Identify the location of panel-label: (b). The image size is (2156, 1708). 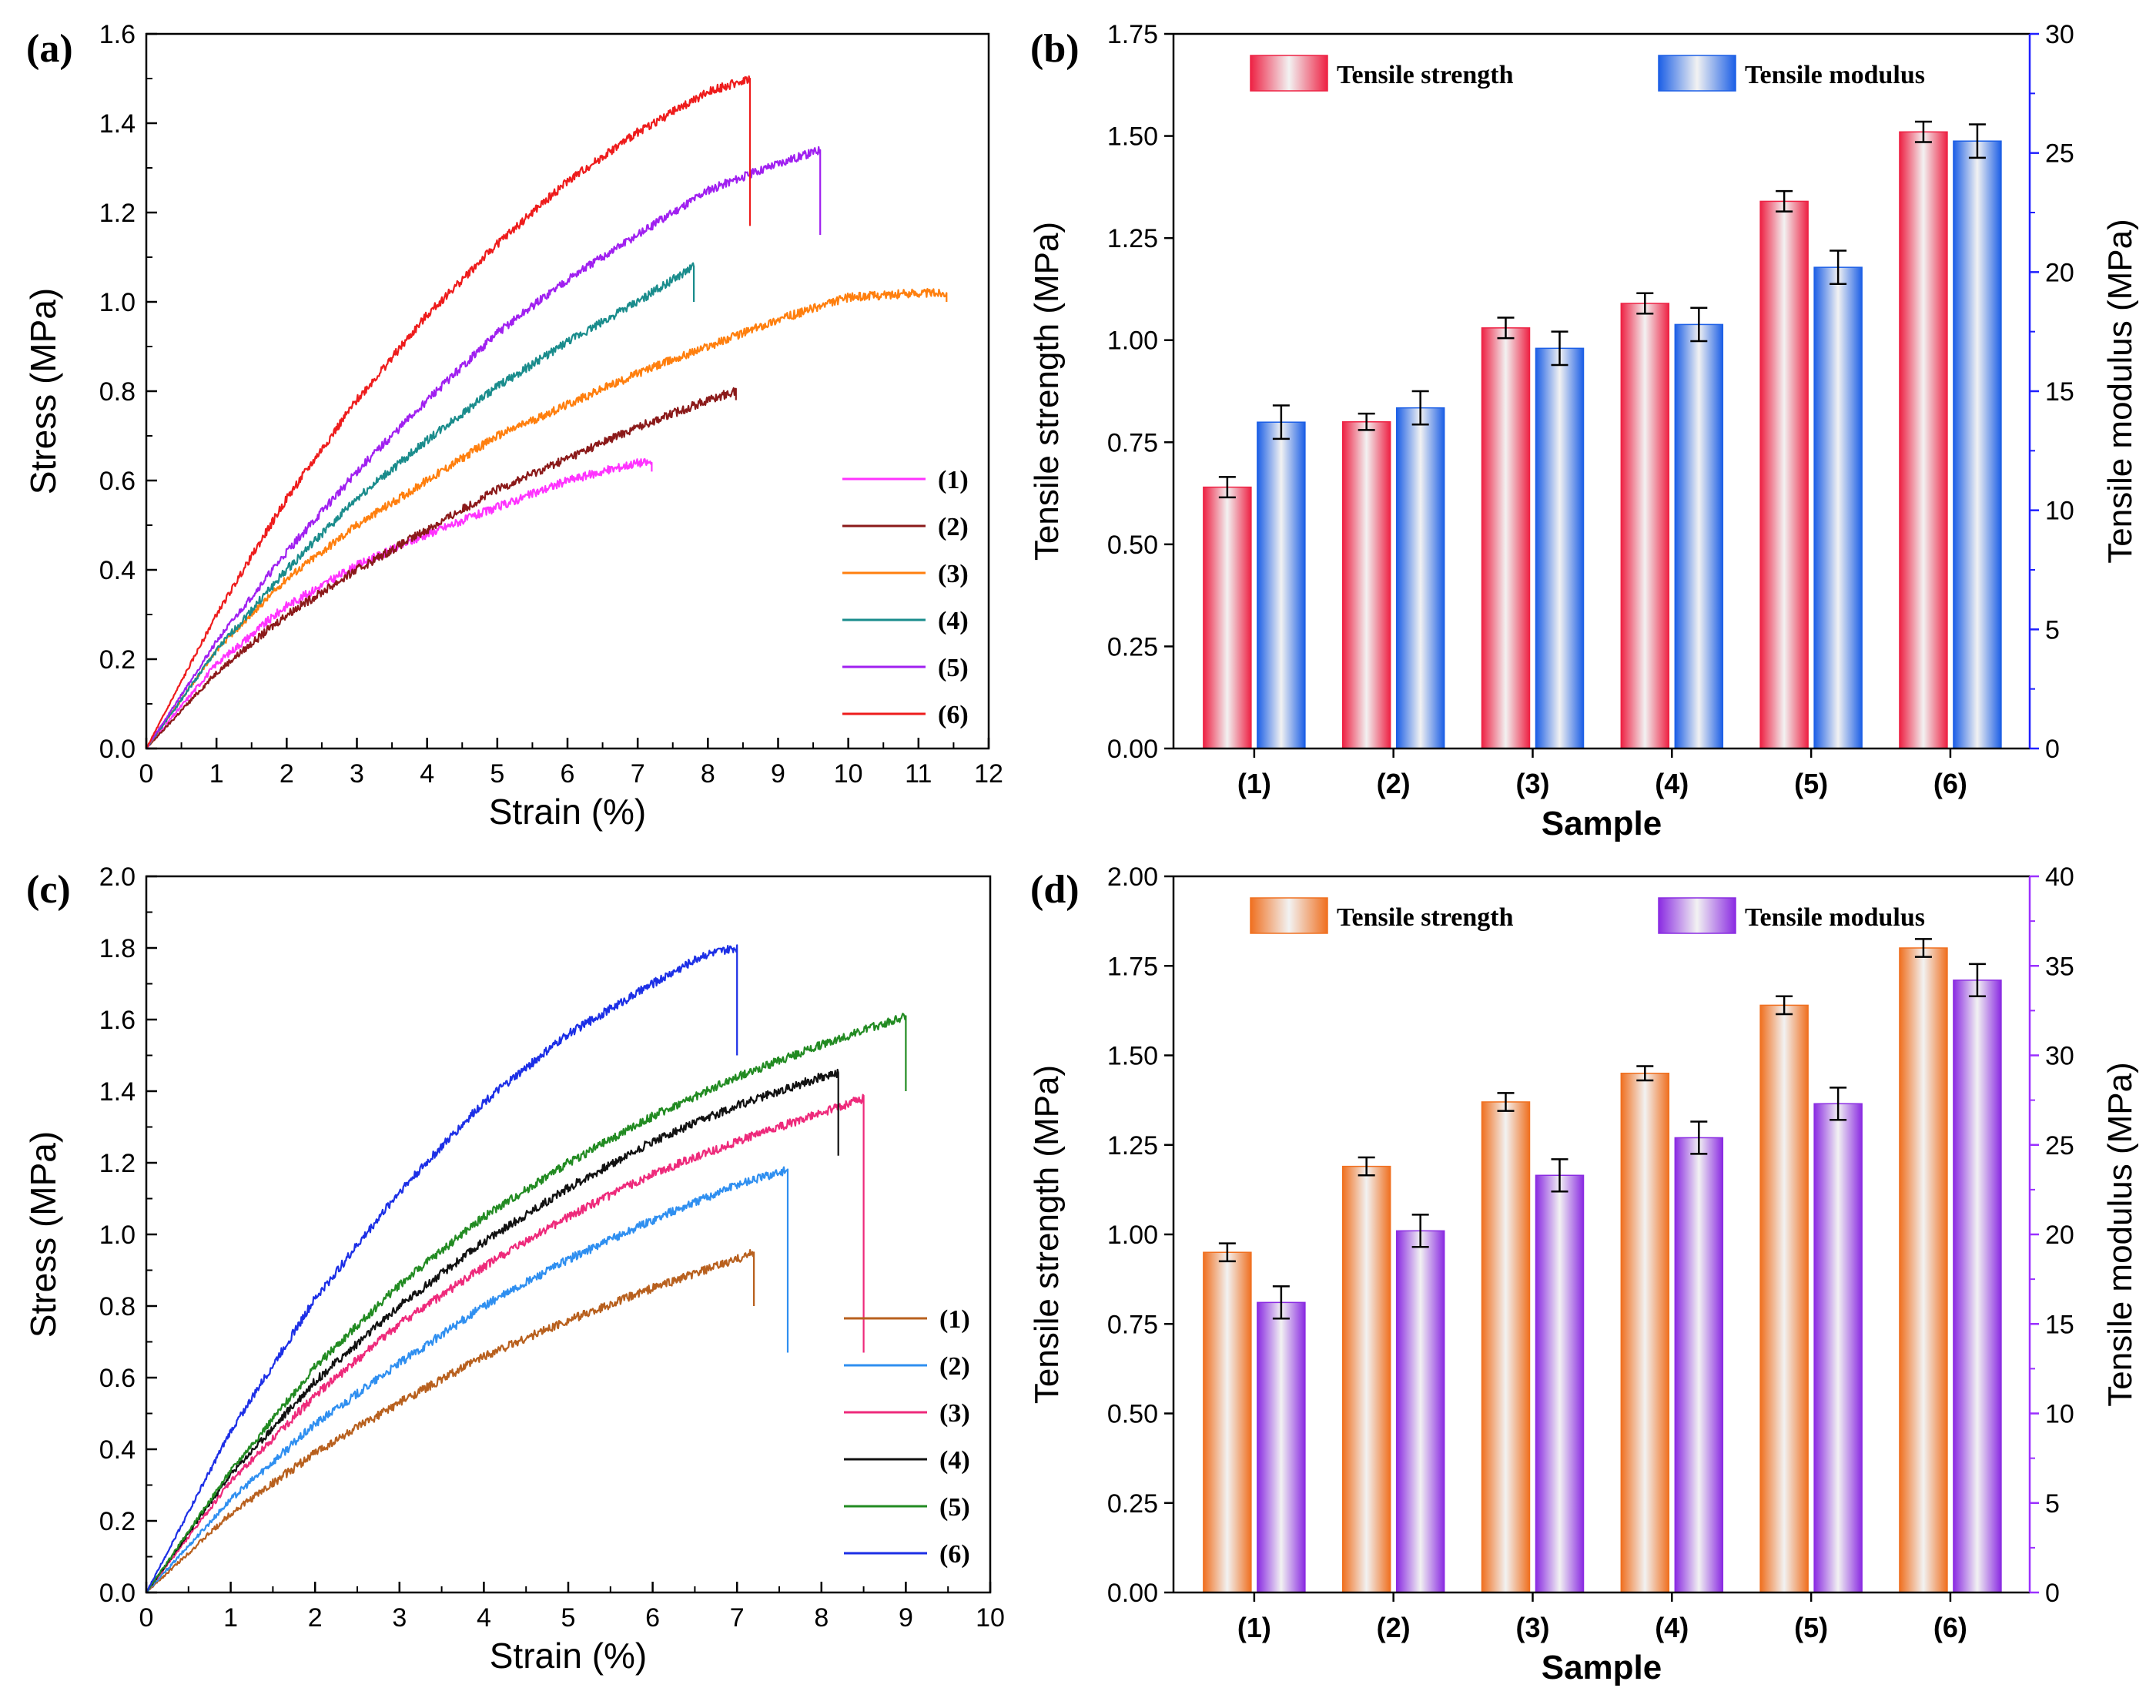
(1055, 49).